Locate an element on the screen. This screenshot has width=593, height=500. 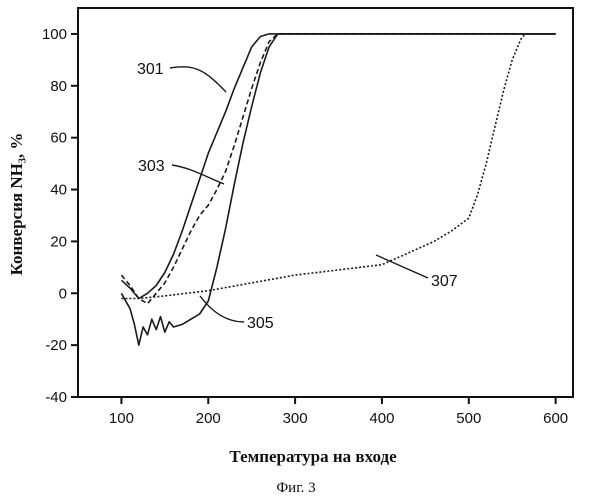
y-tick-label-100: 100 is located at coordinates (54, 34).